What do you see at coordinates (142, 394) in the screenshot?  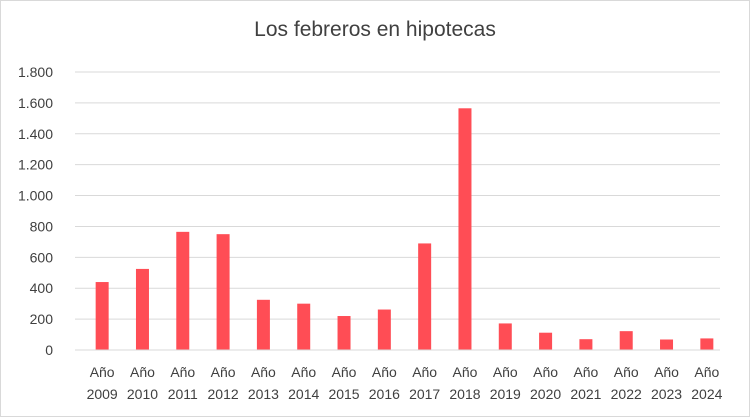 I see `x-tick-label-line2: 2010` at bounding box center [142, 394].